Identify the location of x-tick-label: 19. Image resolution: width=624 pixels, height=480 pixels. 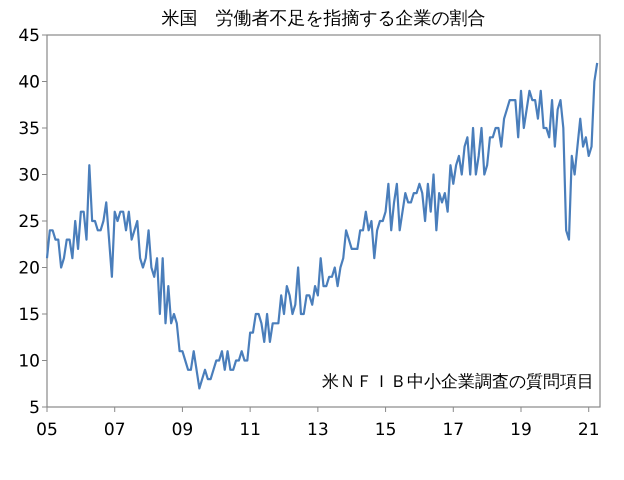
(521, 430).